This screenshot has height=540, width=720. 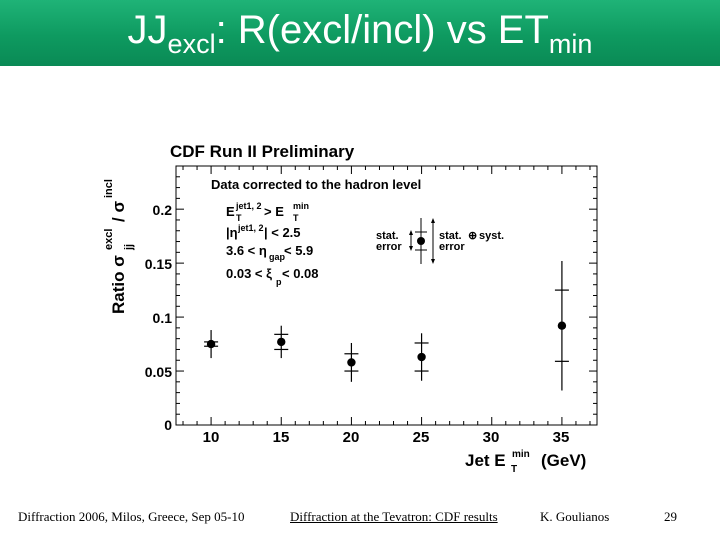 What do you see at coordinates (394, 516) in the screenshot?
I see `footer-center-link: Diffraction at the Tevatron: CDF results` at bounding box center [394, 516].